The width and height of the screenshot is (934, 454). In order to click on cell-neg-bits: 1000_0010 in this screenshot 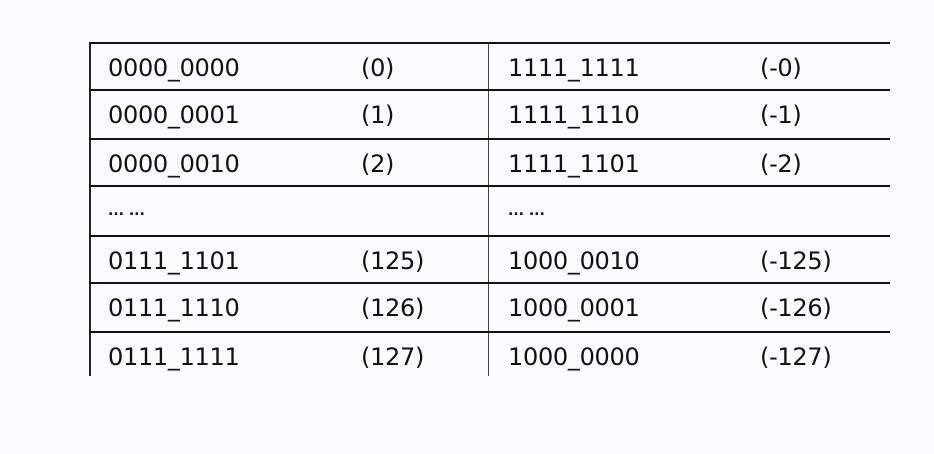, I will do `click(574, 261)`.